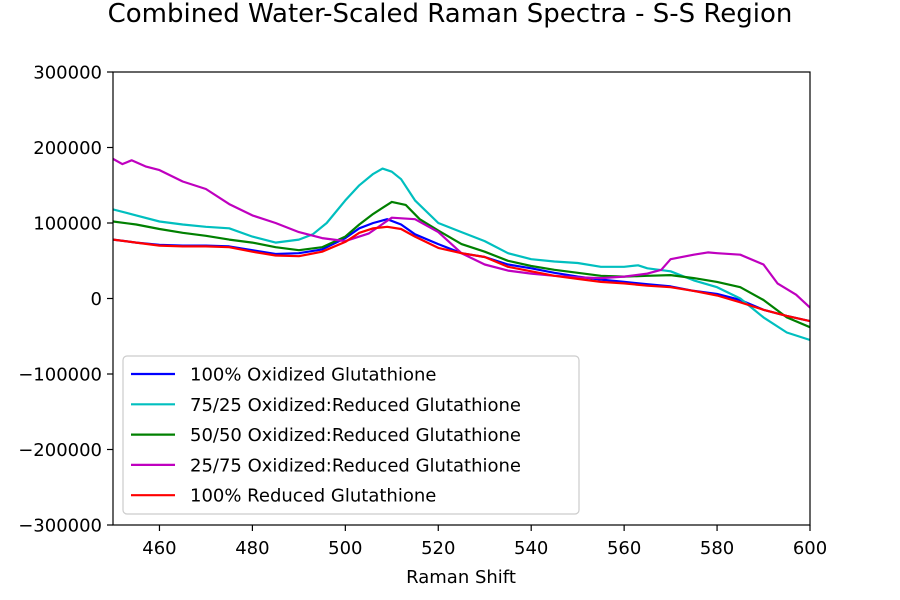 The image size is (900, 600). What do you see at coordinates (60, 526) in the screenshot?
I see `y-tick-label: −300000` at bounding box center [60, 526].